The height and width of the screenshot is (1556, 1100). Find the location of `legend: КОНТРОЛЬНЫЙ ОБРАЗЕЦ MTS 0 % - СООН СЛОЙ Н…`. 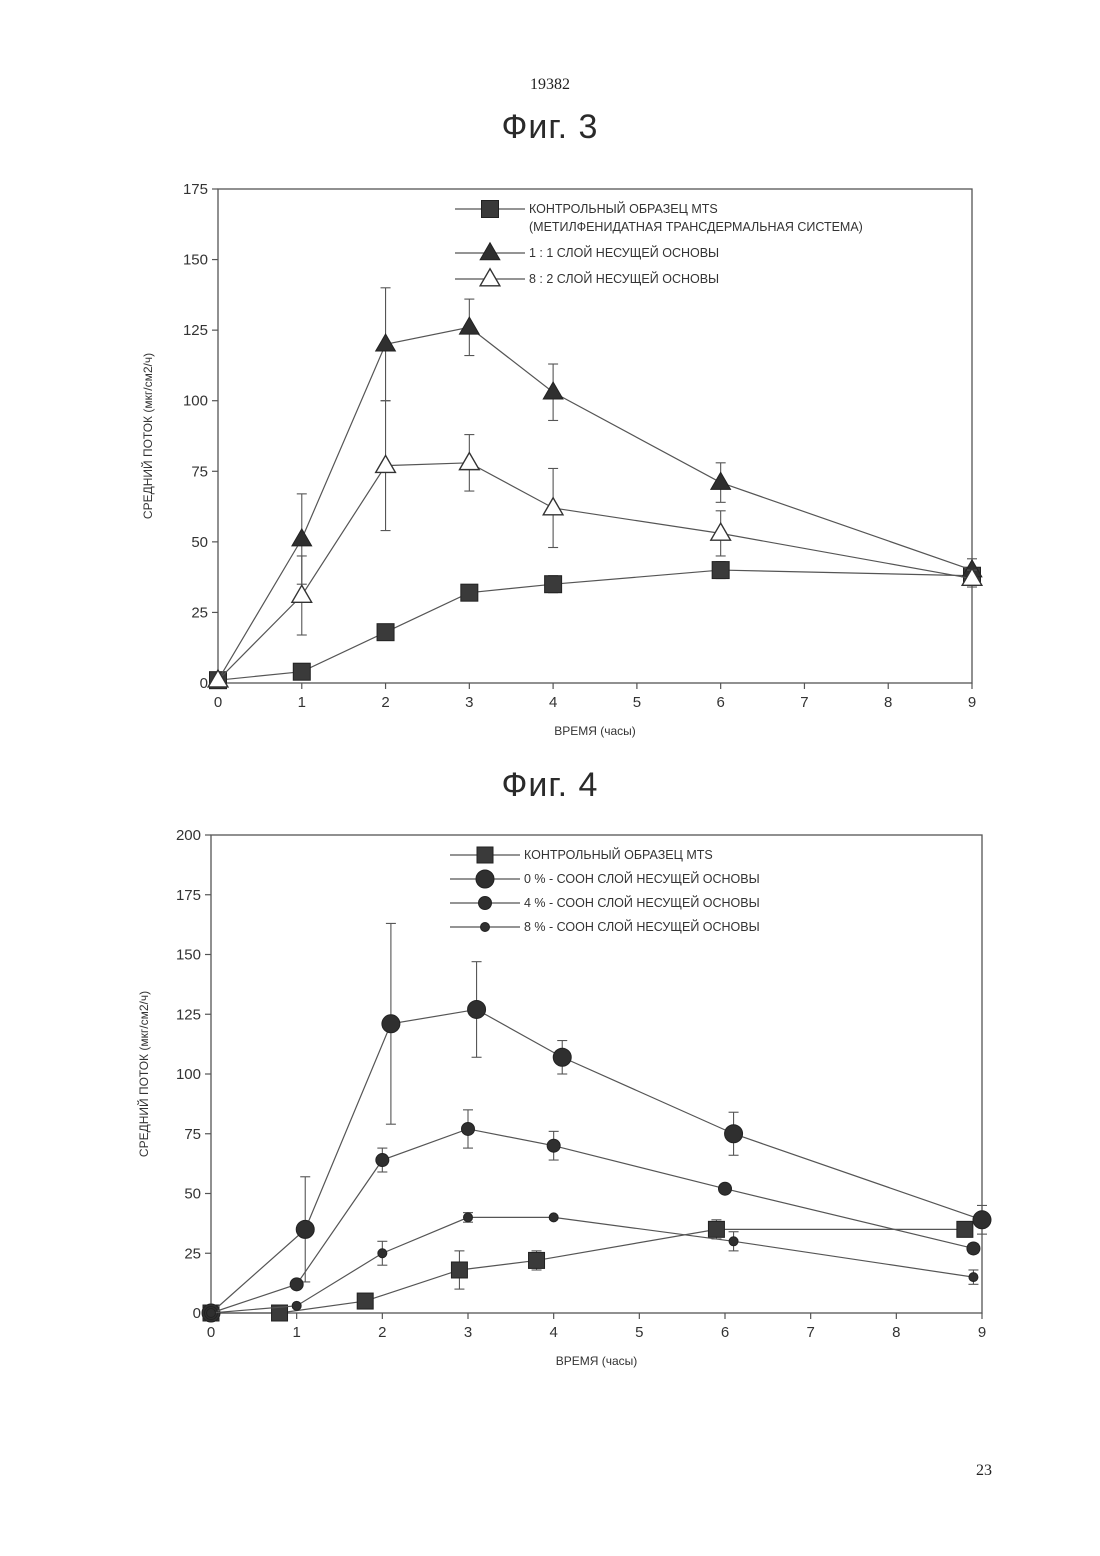

legend: КОНТРОЛЬНЫЙ ОБРАЗЕЦ MTS 0 % - СООН СЛОЙ Н… is located at coordinates (605, 890).